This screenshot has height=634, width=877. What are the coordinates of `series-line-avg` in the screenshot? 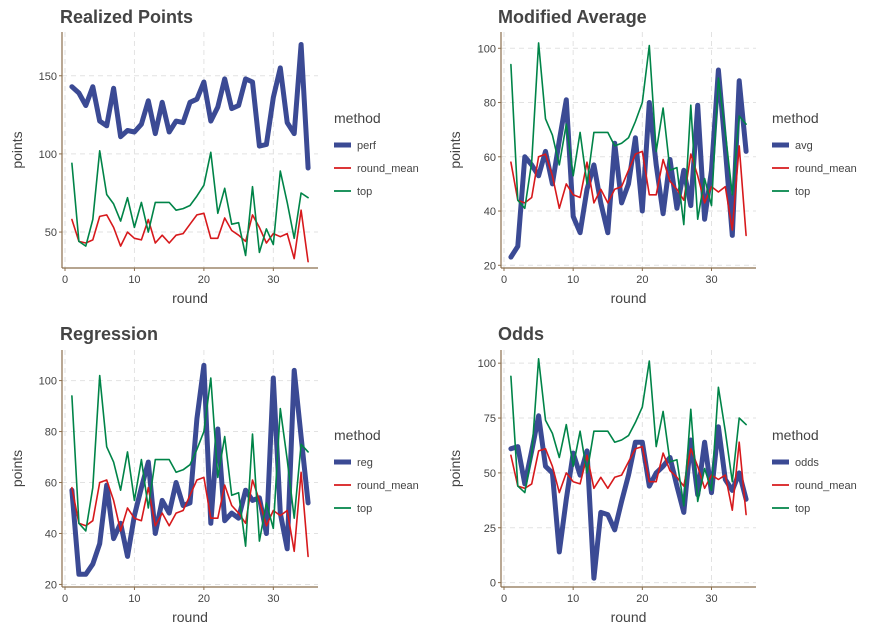 It's located at (628, 163).